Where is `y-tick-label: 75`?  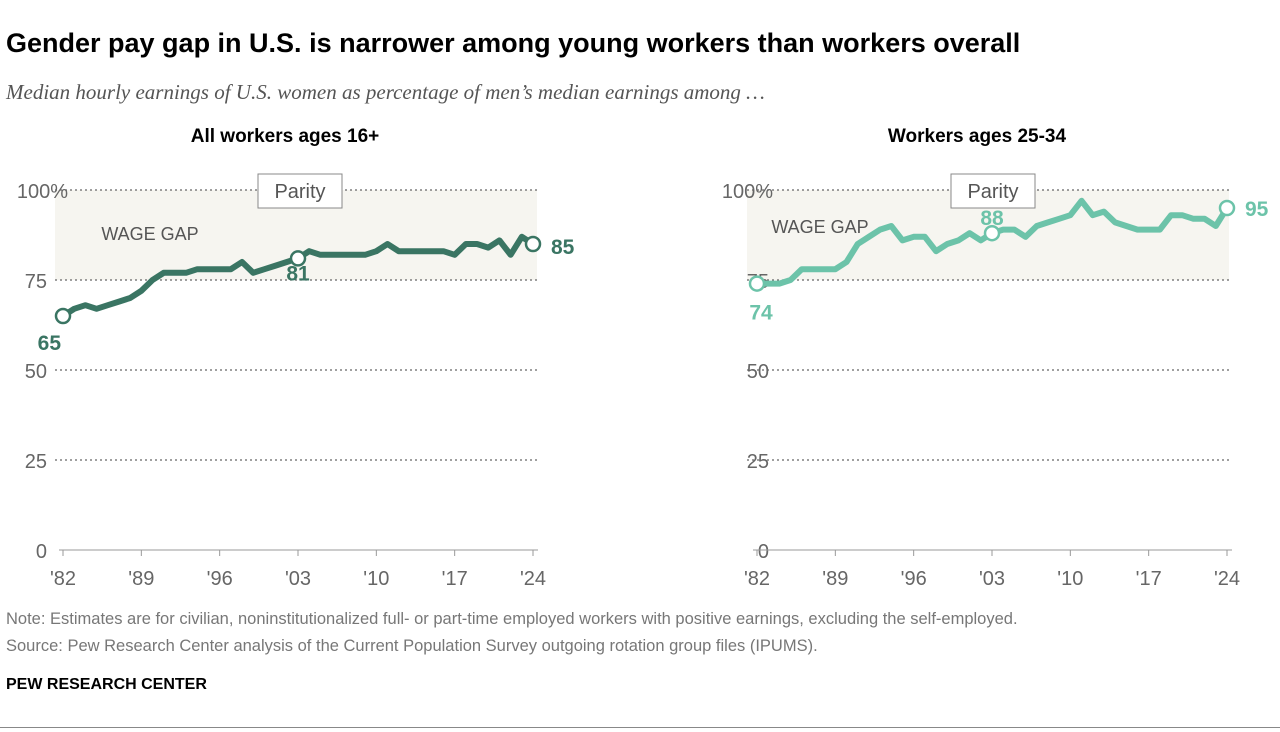
y-tick-label: 75 is located at coordinates (36, 282).